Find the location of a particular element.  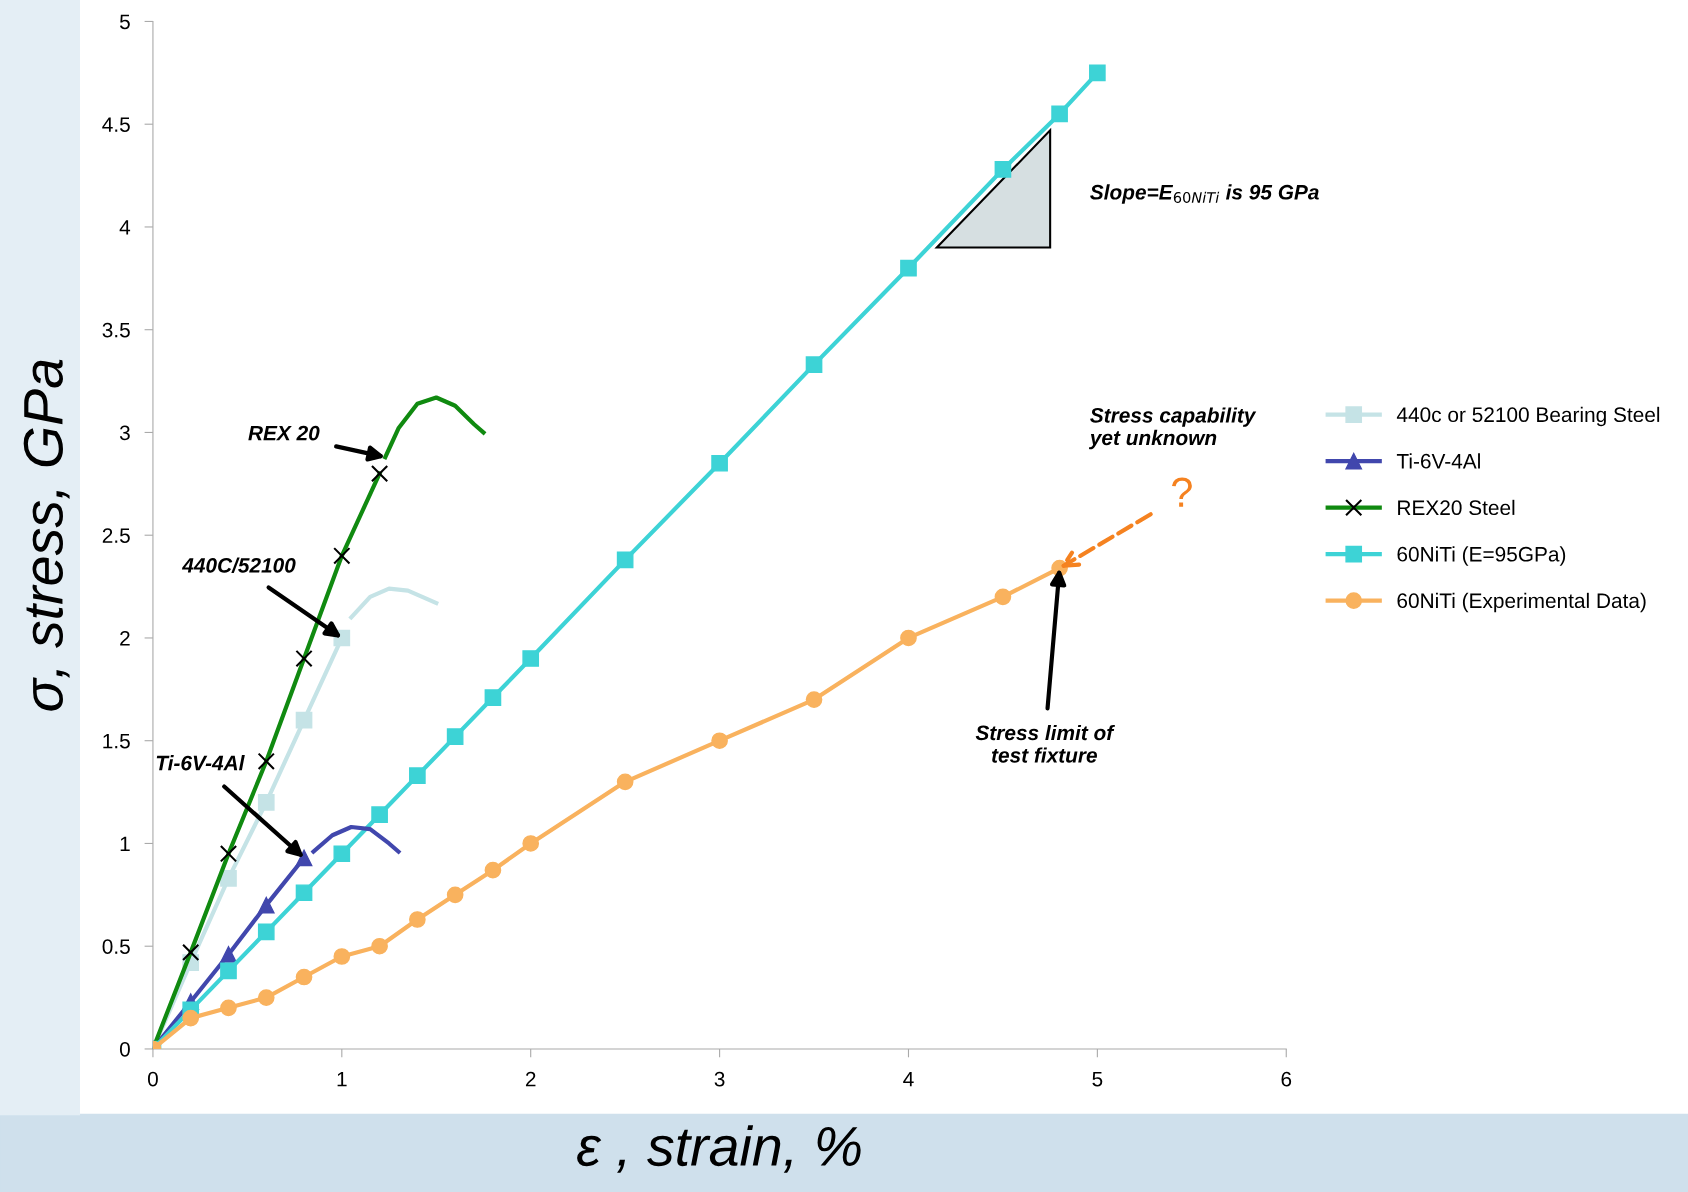

x-tick-label: 3 is located at coordinates (719, 1079).